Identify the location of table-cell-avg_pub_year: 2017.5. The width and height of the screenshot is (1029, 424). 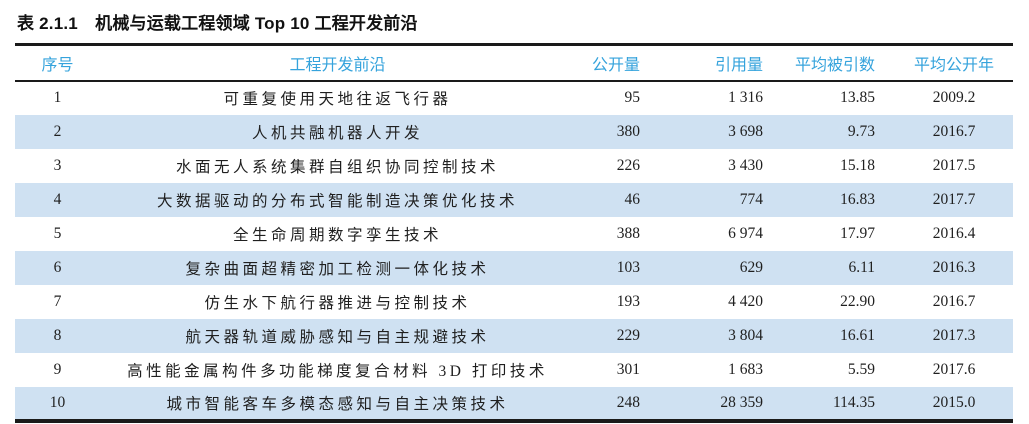
(954, 165).